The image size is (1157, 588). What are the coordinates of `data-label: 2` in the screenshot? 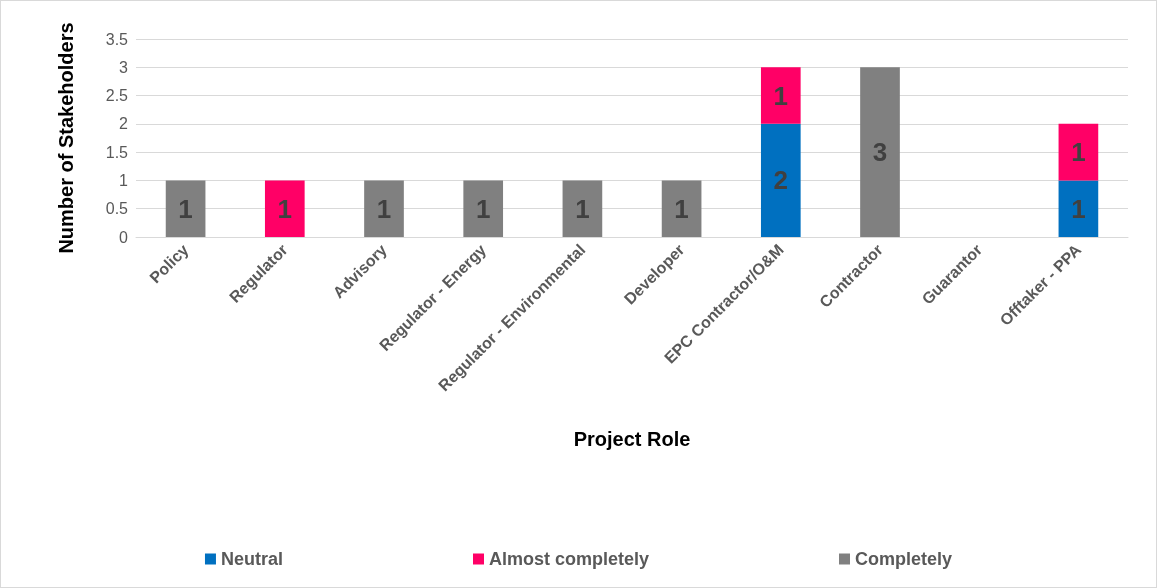 It's located at (781, 180).